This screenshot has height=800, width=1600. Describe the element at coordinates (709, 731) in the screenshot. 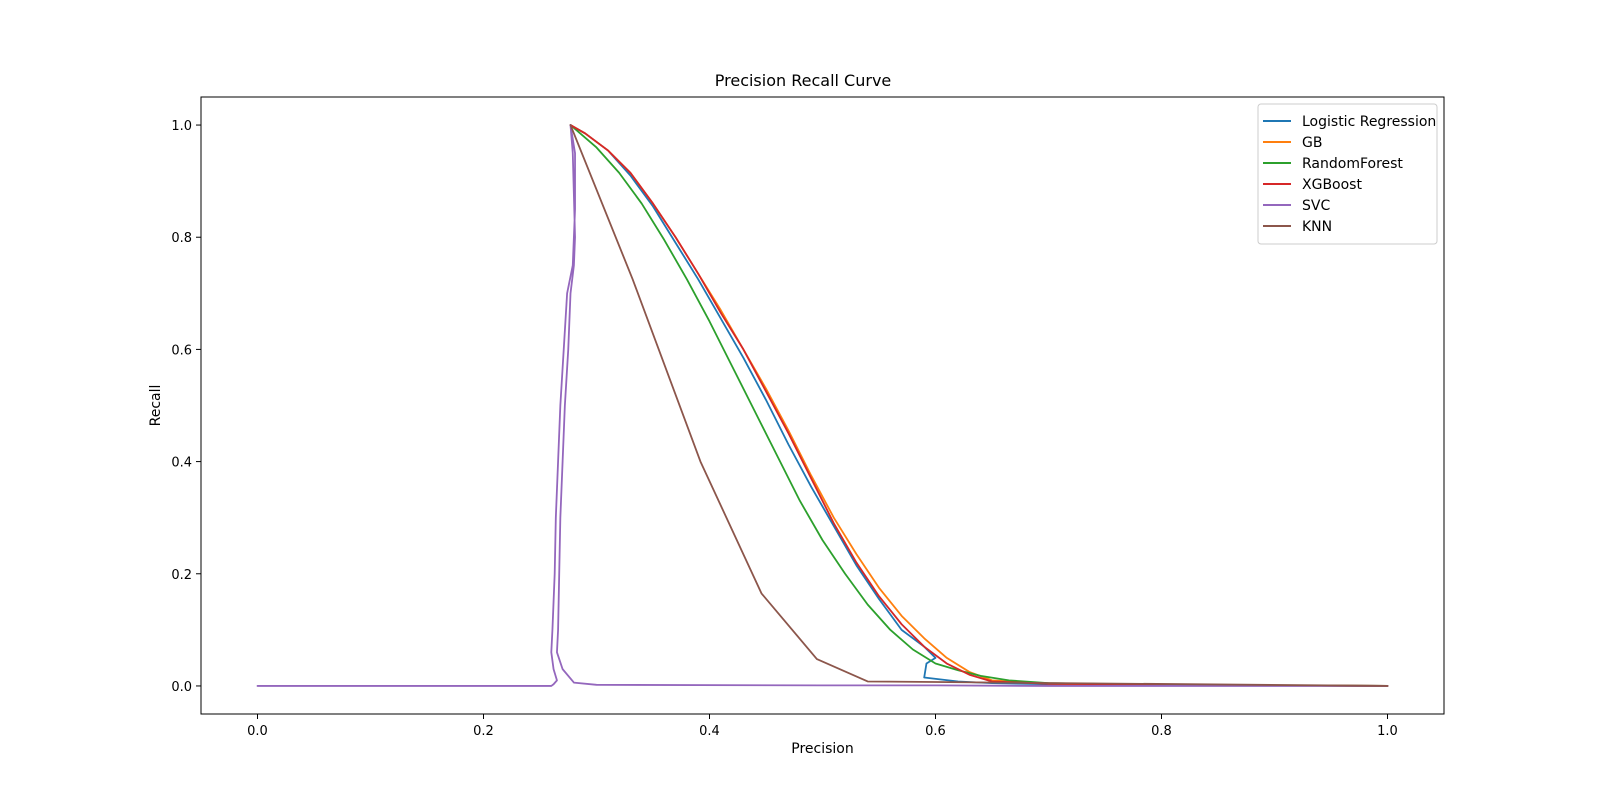

I see `x-tick-label: 0.4` at that location.